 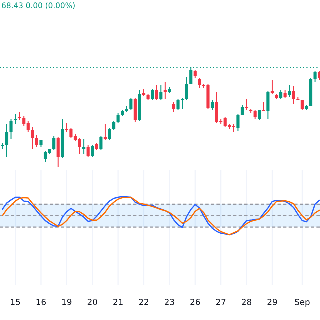 What do you see at coordinates (93, 302) in the screenshot?
I see `x-tick-label: 20` at bounding box center [93, 302].